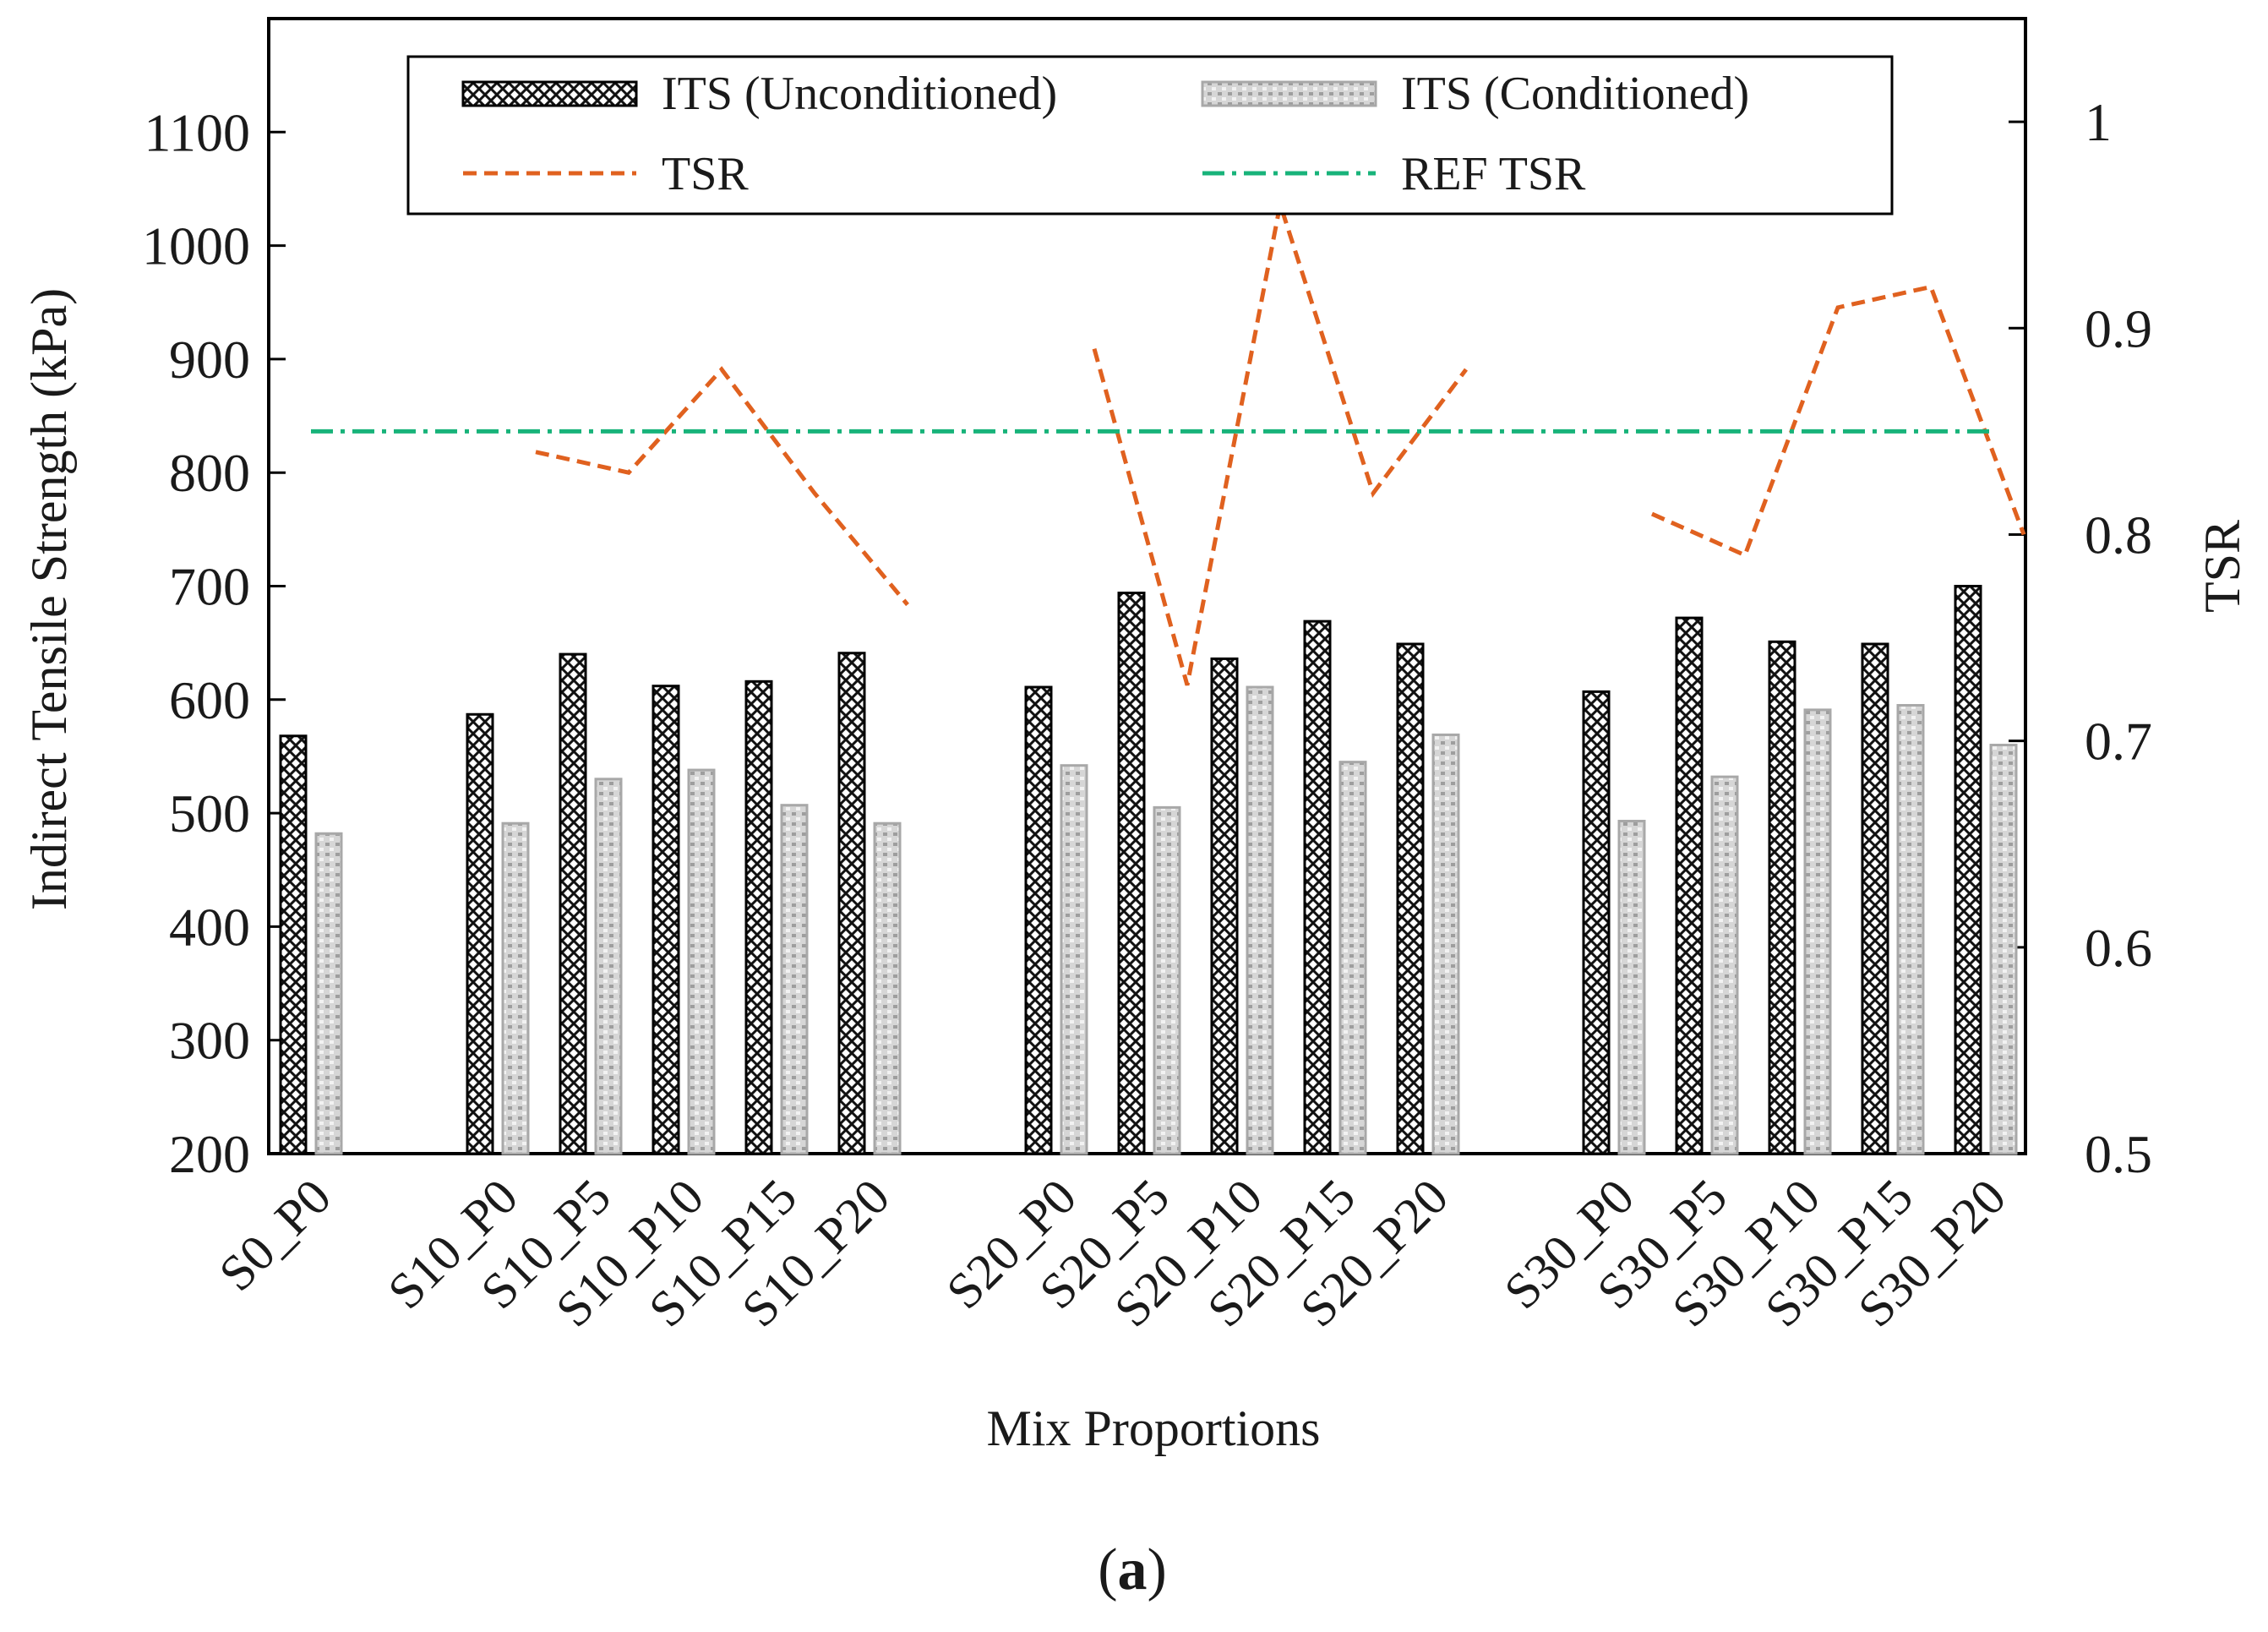 Image resolution: width=2268 pixels, height=1632 pixels. Describe the element at coordinates (2118, 948) in the screenshot. I see `y2-tick-label: 0.6` at that location.